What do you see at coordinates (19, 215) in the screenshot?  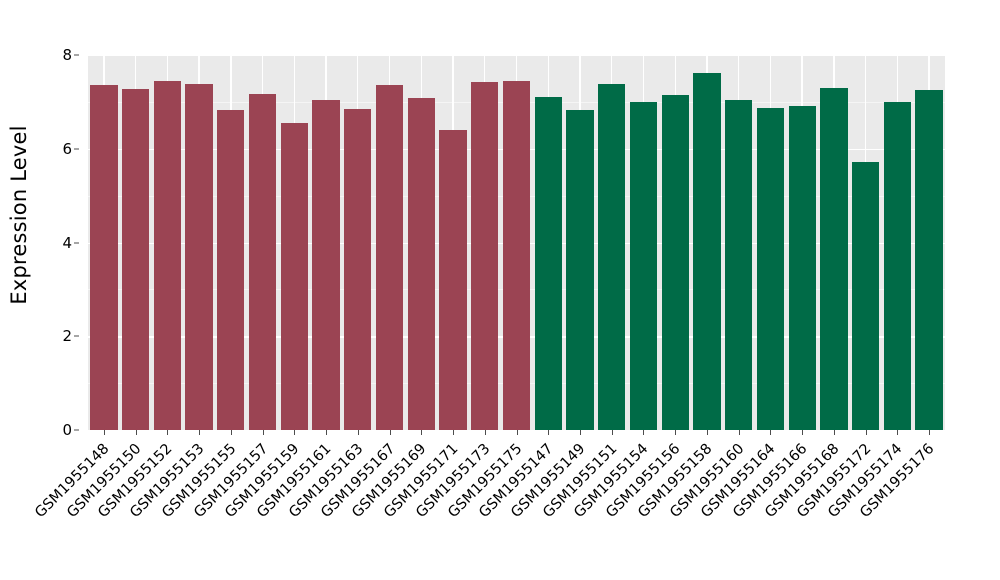 I see `y-axis-title: Expression Level` at bounding box center [19, 215].